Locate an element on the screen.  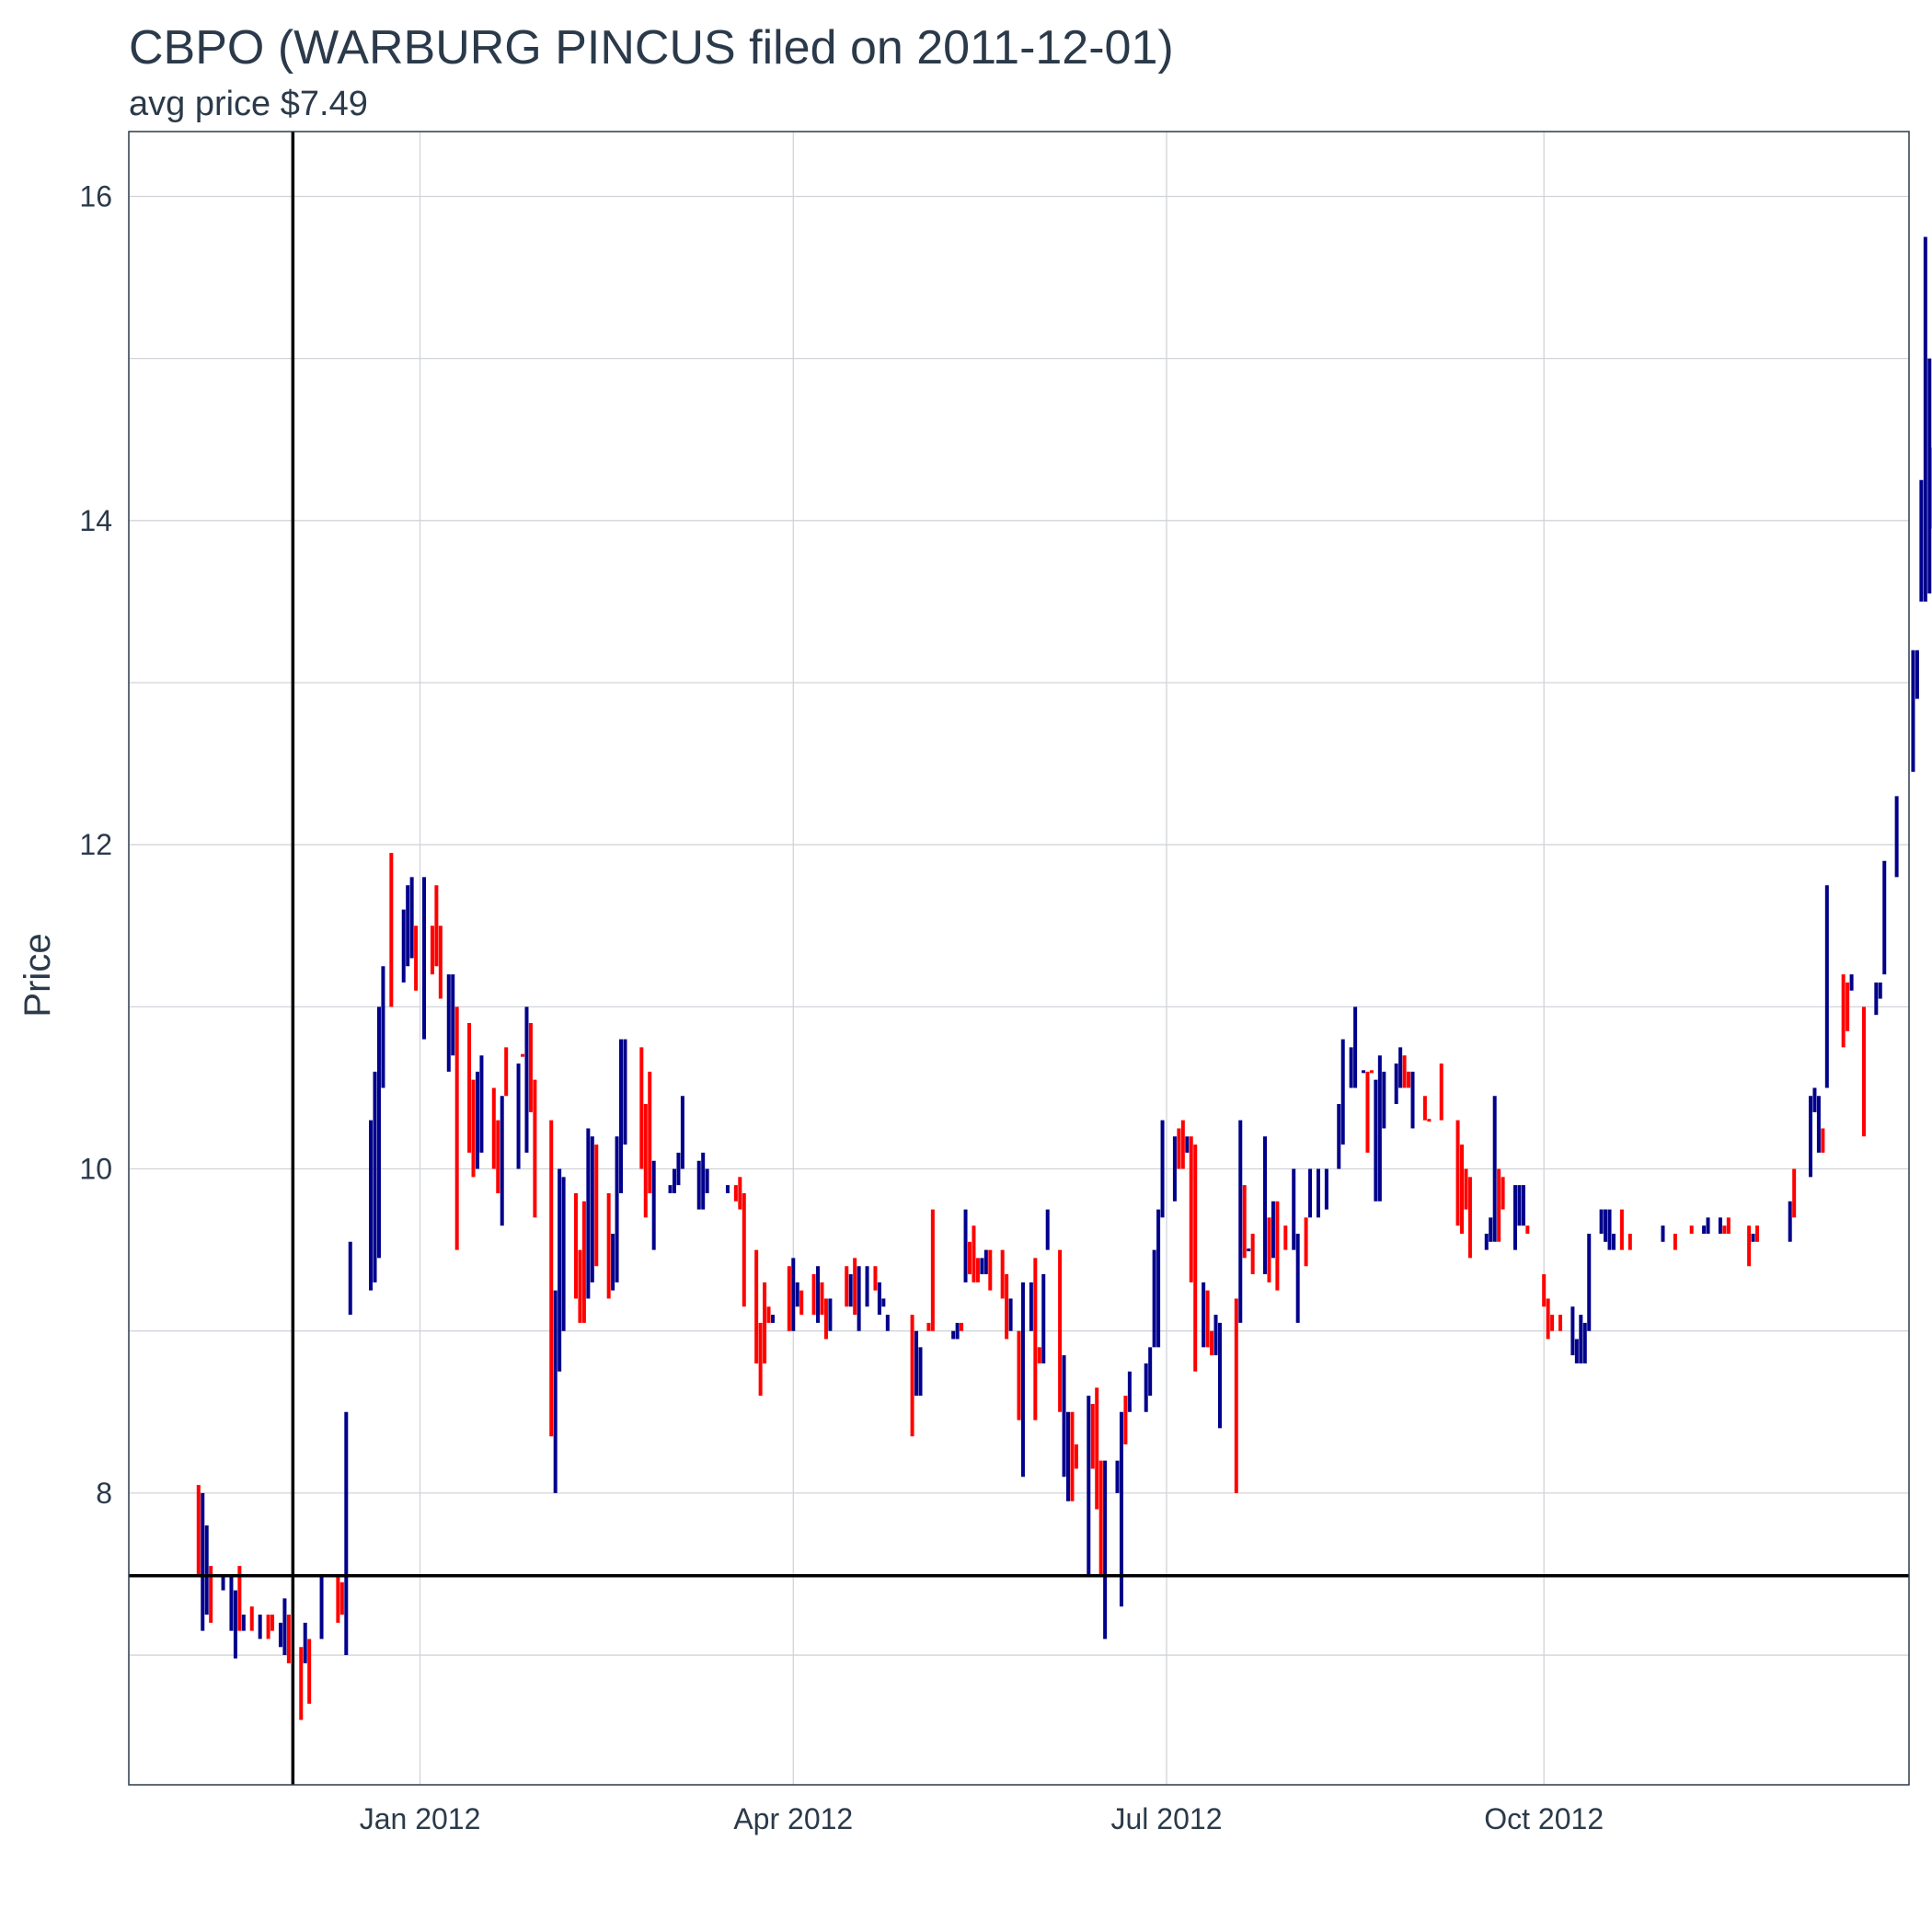
x-tick-label: Jul 2012 is located at coordinates (1167, 1818).